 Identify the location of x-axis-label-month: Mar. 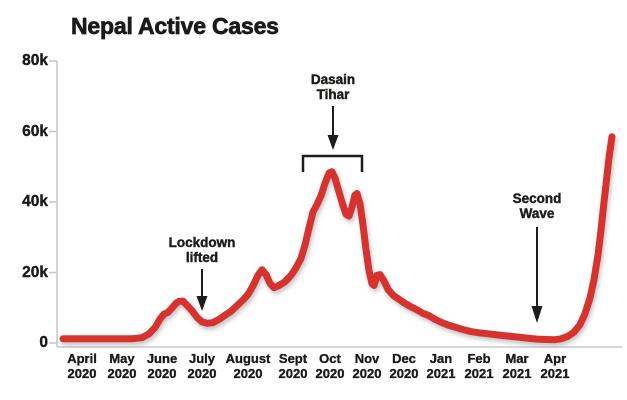
(517, 358).